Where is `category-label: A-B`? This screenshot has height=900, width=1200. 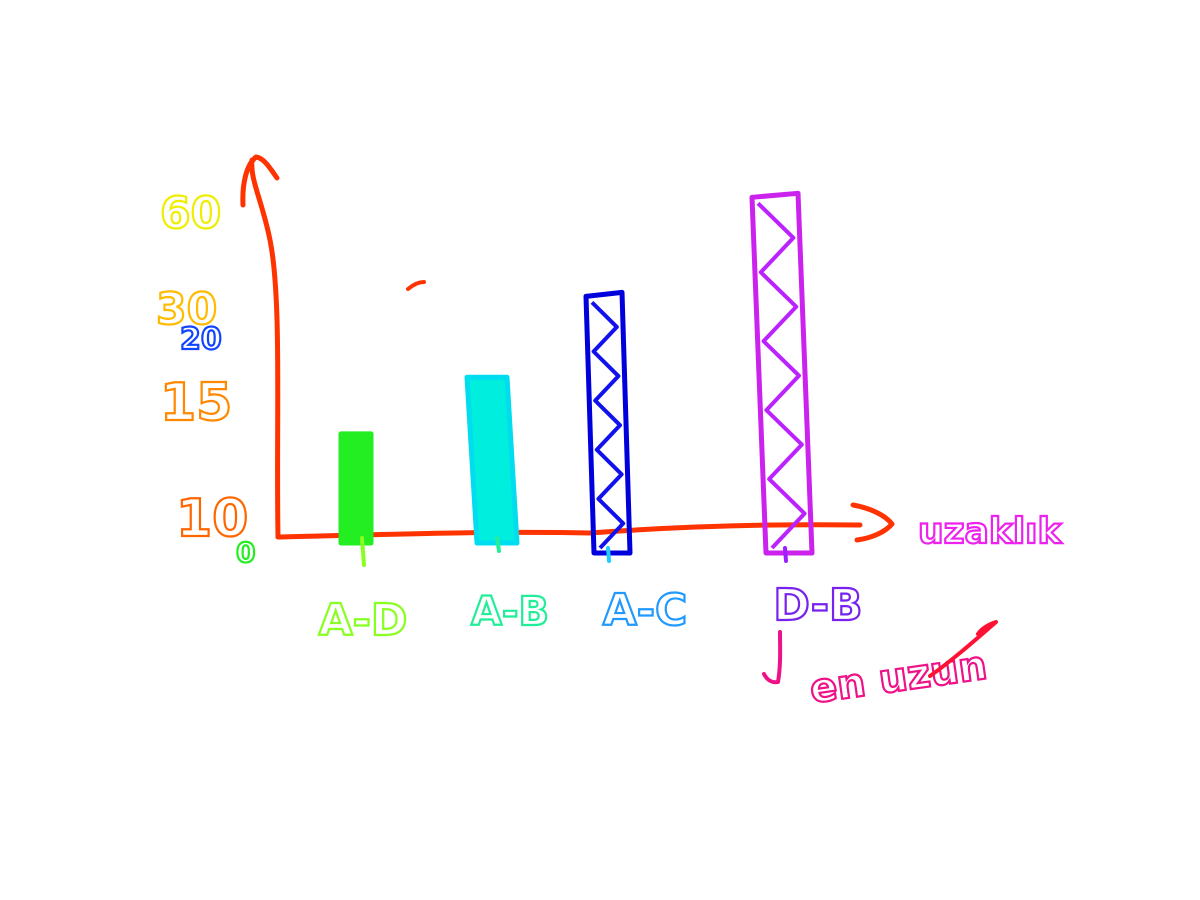
category-label: A-B is located at coordinates (510, 612).